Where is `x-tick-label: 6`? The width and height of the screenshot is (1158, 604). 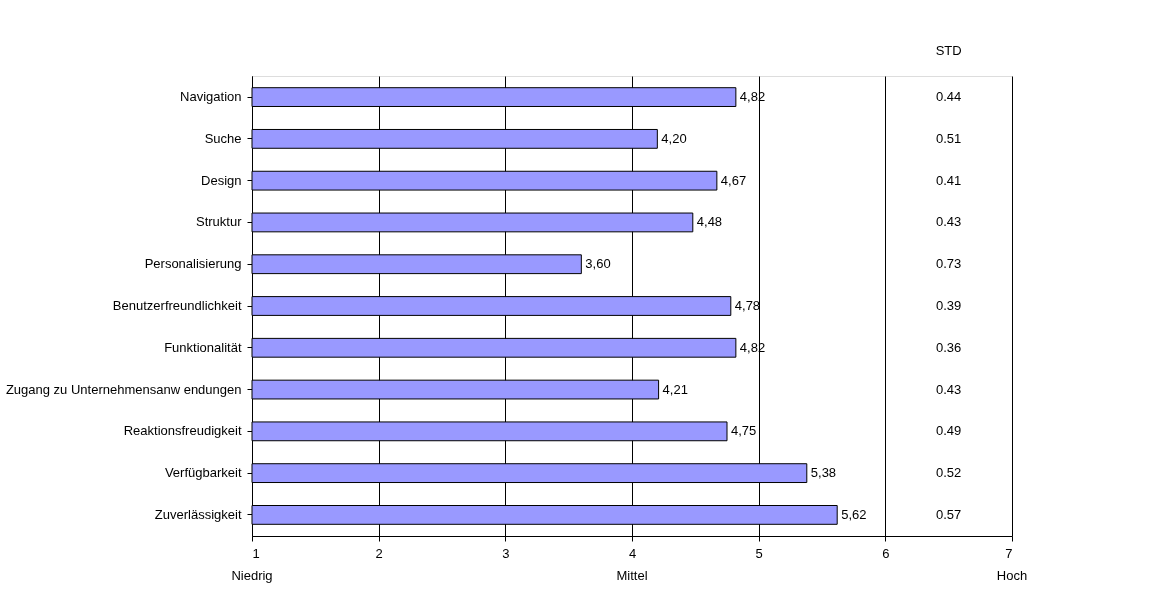
x-tick-label: 6 is located at coordinates (886, 553).